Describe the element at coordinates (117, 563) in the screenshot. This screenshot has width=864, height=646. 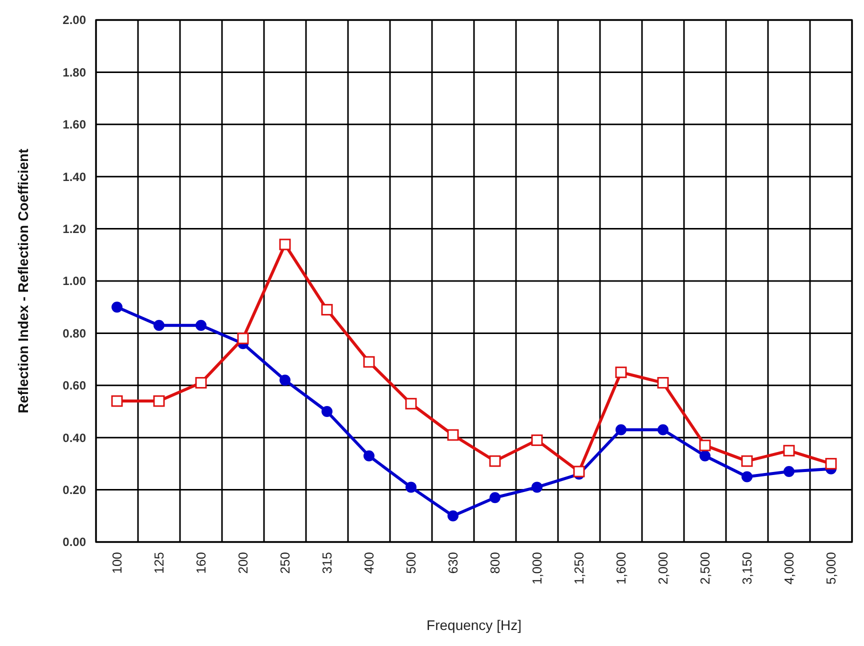
I see `x-tick-label: 100` at that location.